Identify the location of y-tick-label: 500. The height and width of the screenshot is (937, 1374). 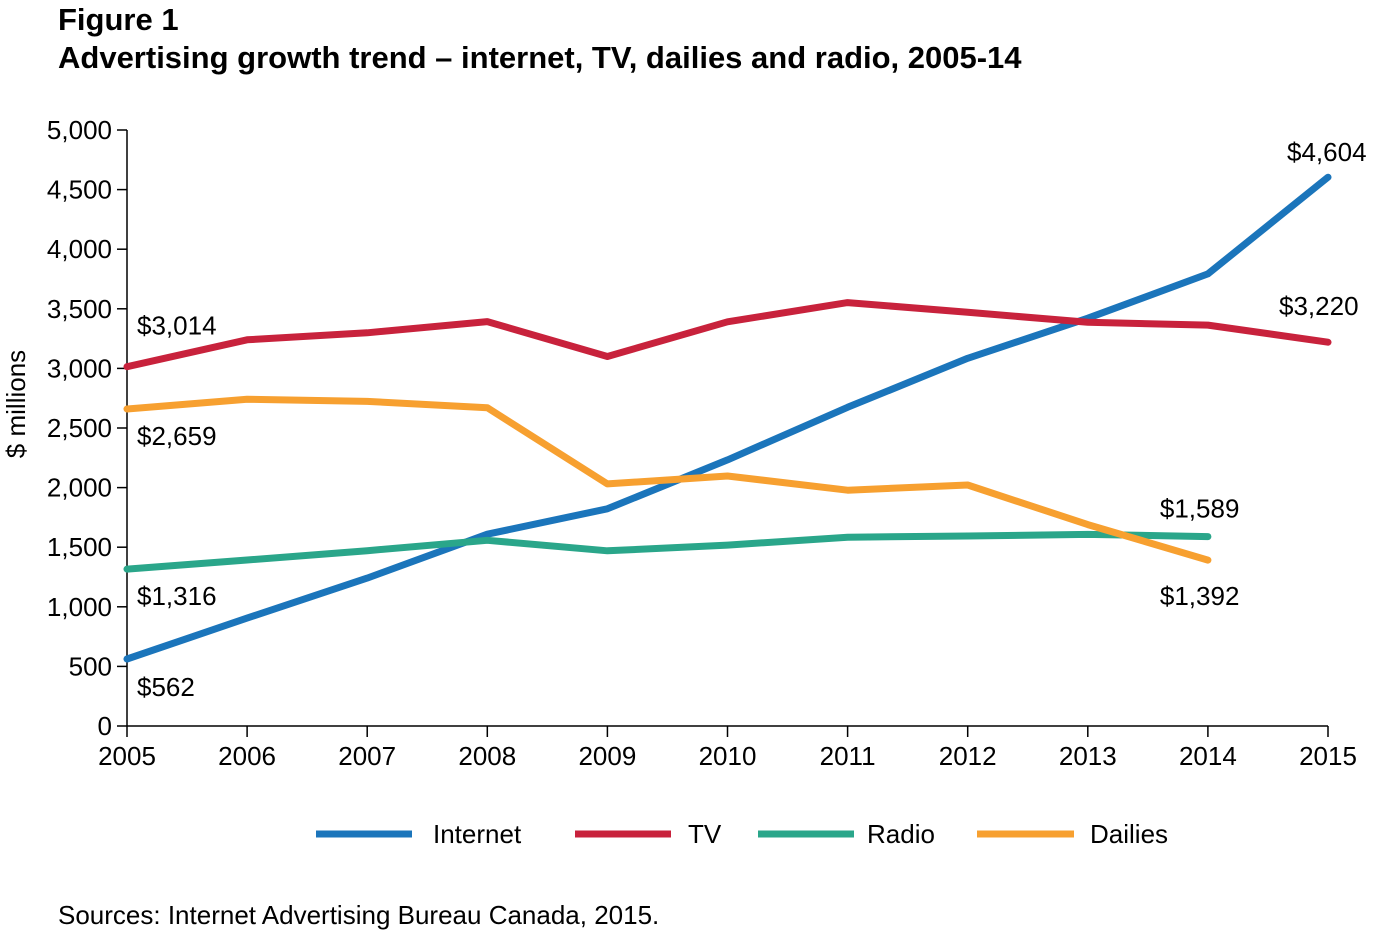
(90, 666).